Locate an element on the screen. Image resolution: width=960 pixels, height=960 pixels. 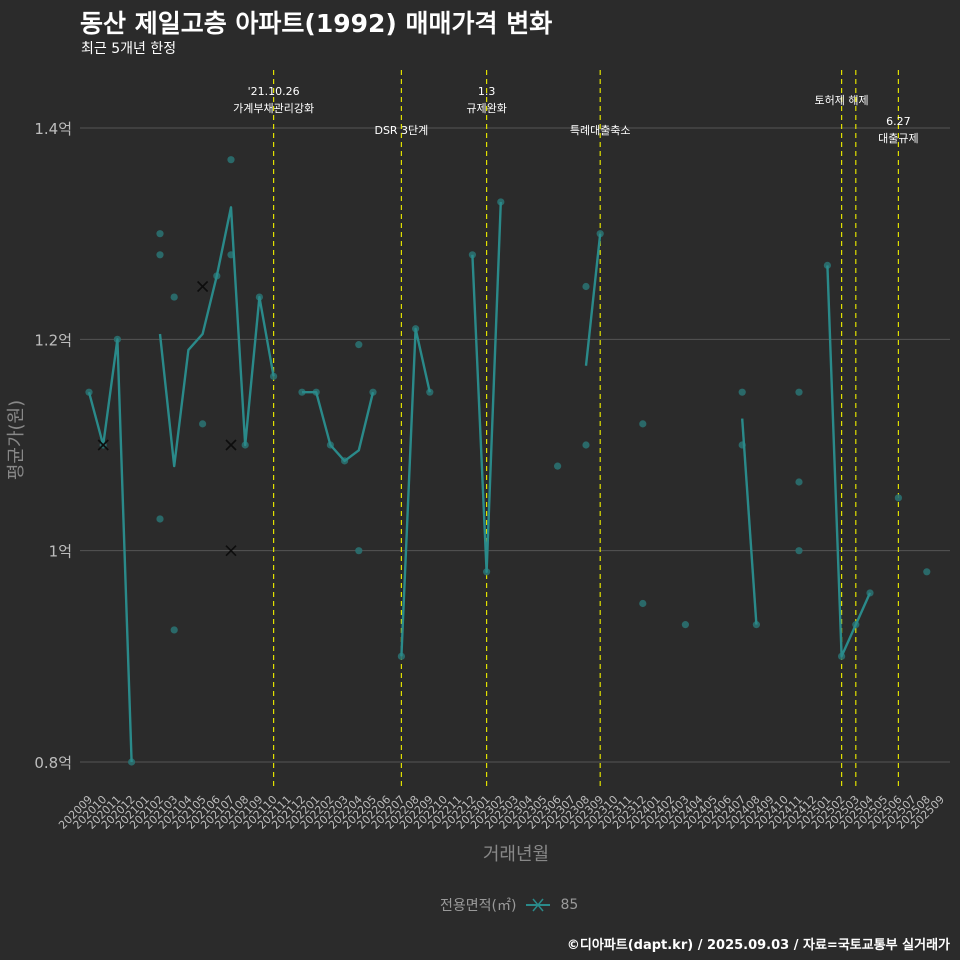
legend-title: 전용면적(㎡) is located at coordinates (478, 906).